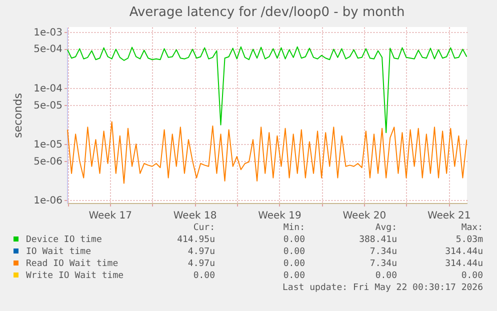 This screenshot has width=497, height=311. I want to click on legend-label: Read IO Wait time, so click(72, 264).